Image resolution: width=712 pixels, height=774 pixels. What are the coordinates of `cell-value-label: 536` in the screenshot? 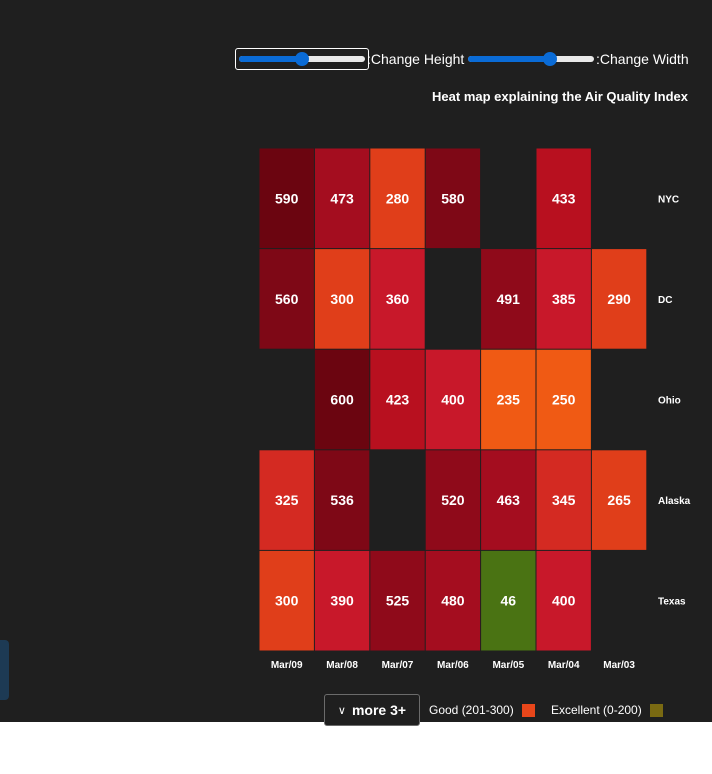 It's located at (342, 500).